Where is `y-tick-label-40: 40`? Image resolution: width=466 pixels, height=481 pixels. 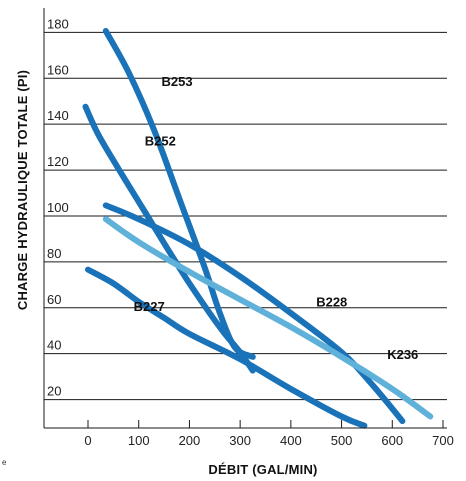 y-tick-label-40: 40 is located at coordinates (54, 345).